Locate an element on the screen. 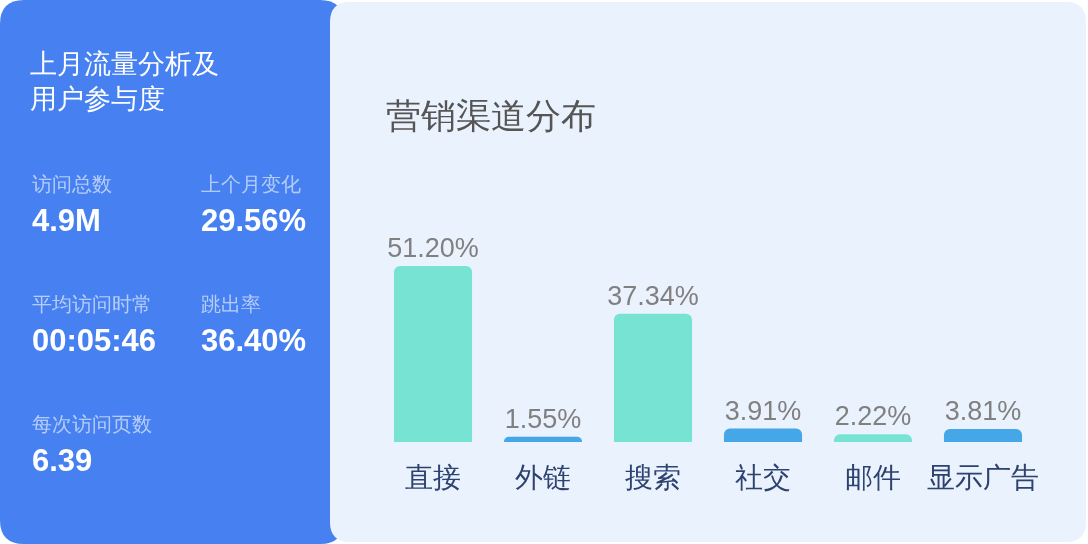 This screenshot has width=1088, height=544. data-label: 51.20% is located at coordinates (433, 248).